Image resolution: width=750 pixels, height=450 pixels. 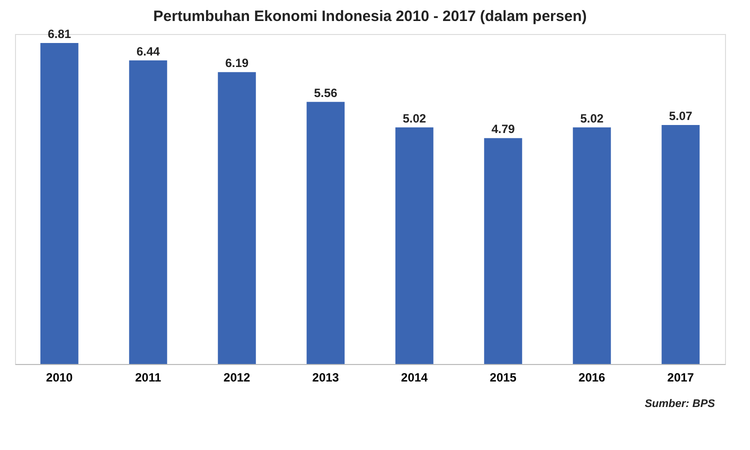 What do you see at coordinates (503, 377) in the screenshot?
I see `x-tick-label: 2015` at bounding box center [503, 377].